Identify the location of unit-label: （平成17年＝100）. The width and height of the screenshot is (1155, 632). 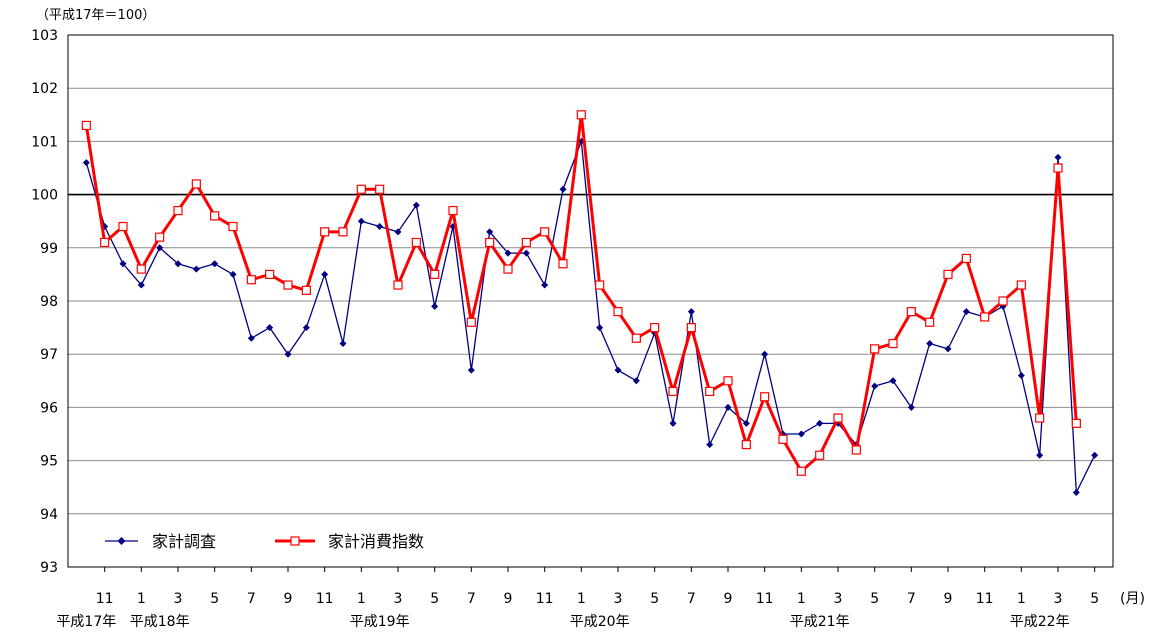
(96, 15).